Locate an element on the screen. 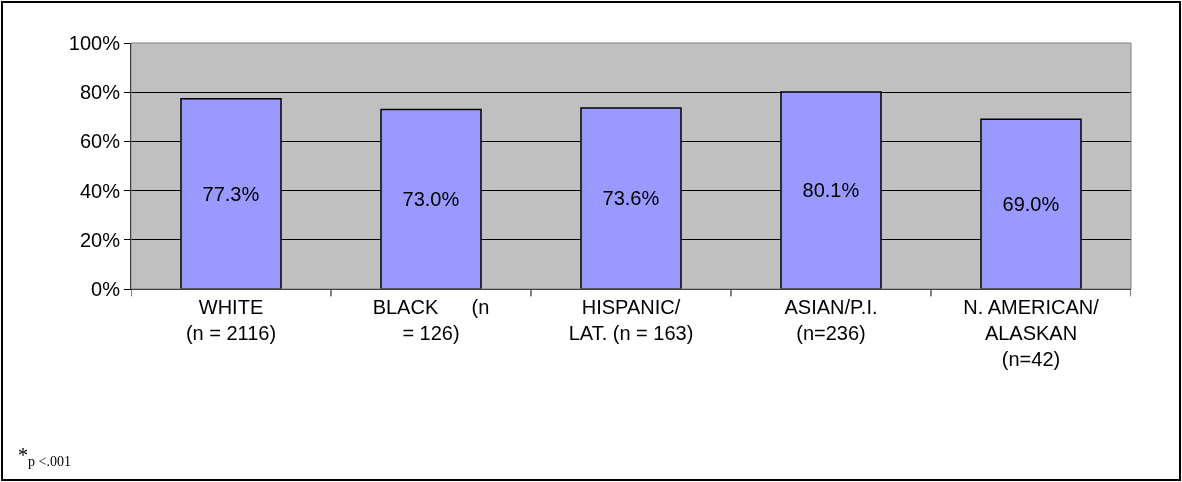 This screenshot has height=482, width=1182. x-tick-label: N. AMERICAN/ ALASKAN (n=42) is located at coordinates (1031, 333).